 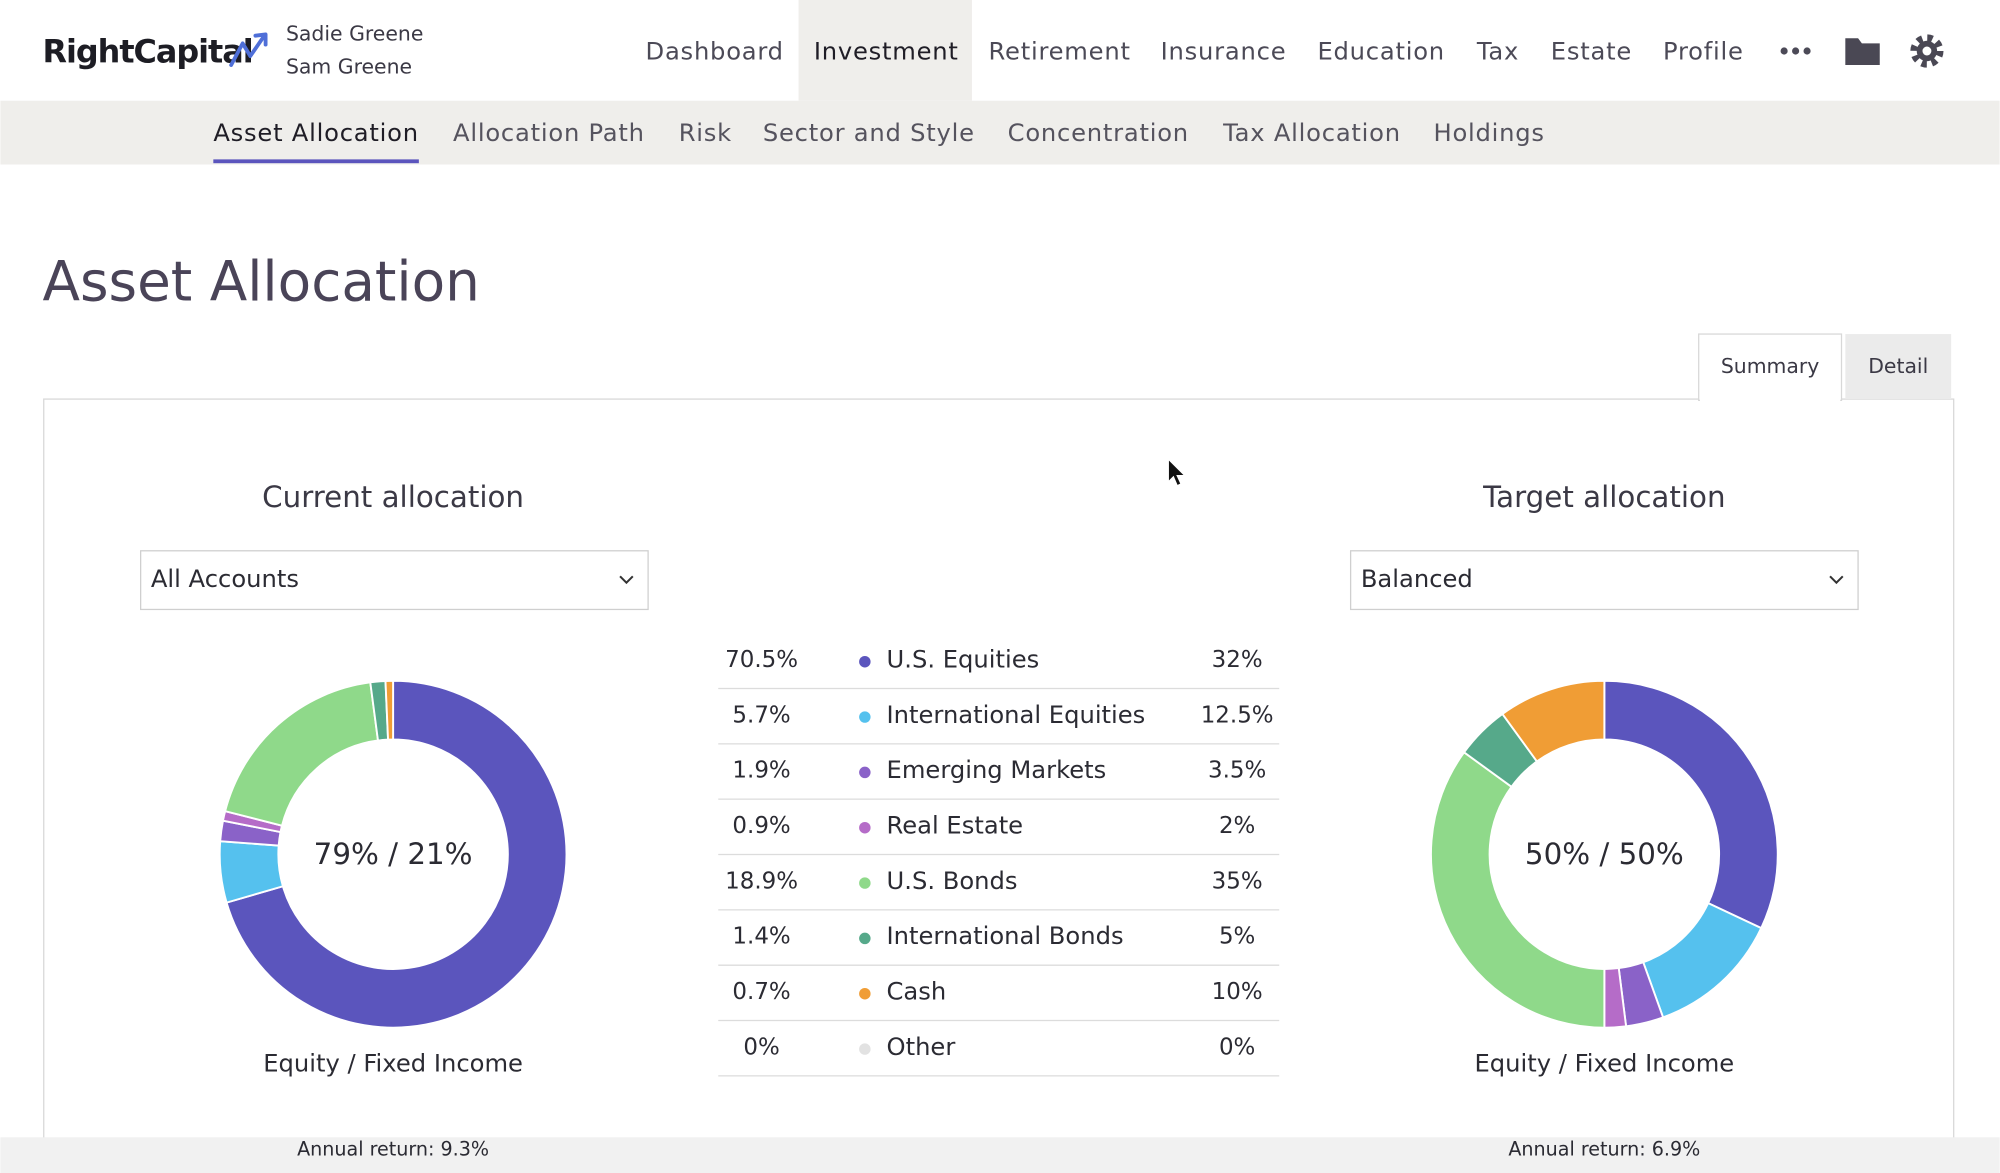 I want to click on nav-active-bg, so click(x=885, y=50).